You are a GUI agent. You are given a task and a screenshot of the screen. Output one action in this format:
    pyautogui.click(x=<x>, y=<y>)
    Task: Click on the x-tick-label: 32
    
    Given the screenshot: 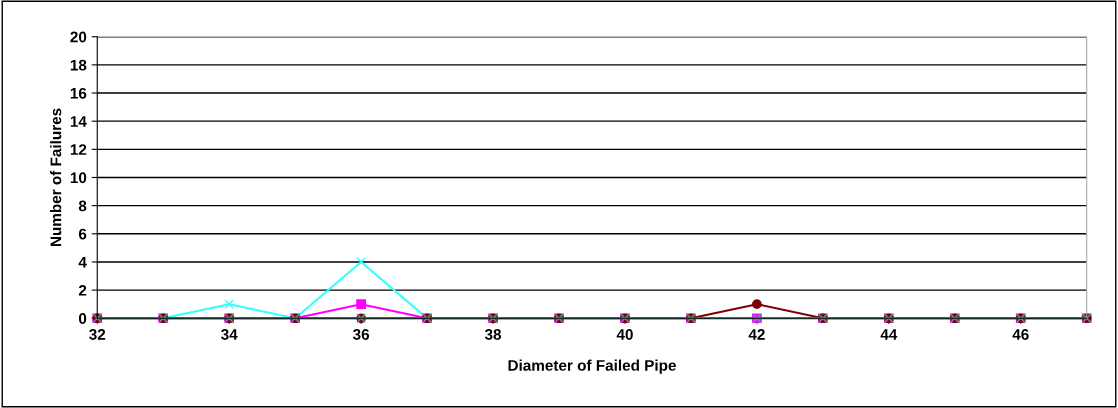 What is the action you would take?
    pyautogui.click(x=97, y=334)
    